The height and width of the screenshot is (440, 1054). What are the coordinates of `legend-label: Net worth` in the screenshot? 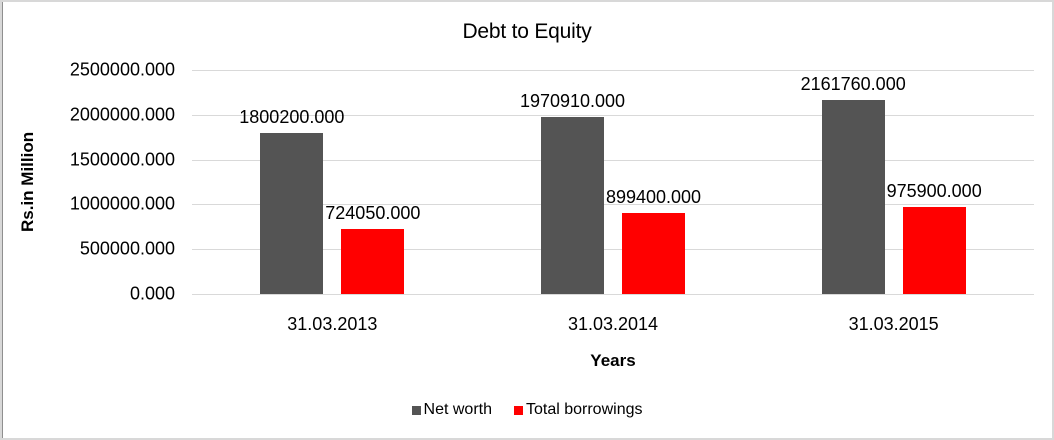 It's located at (457, 409).